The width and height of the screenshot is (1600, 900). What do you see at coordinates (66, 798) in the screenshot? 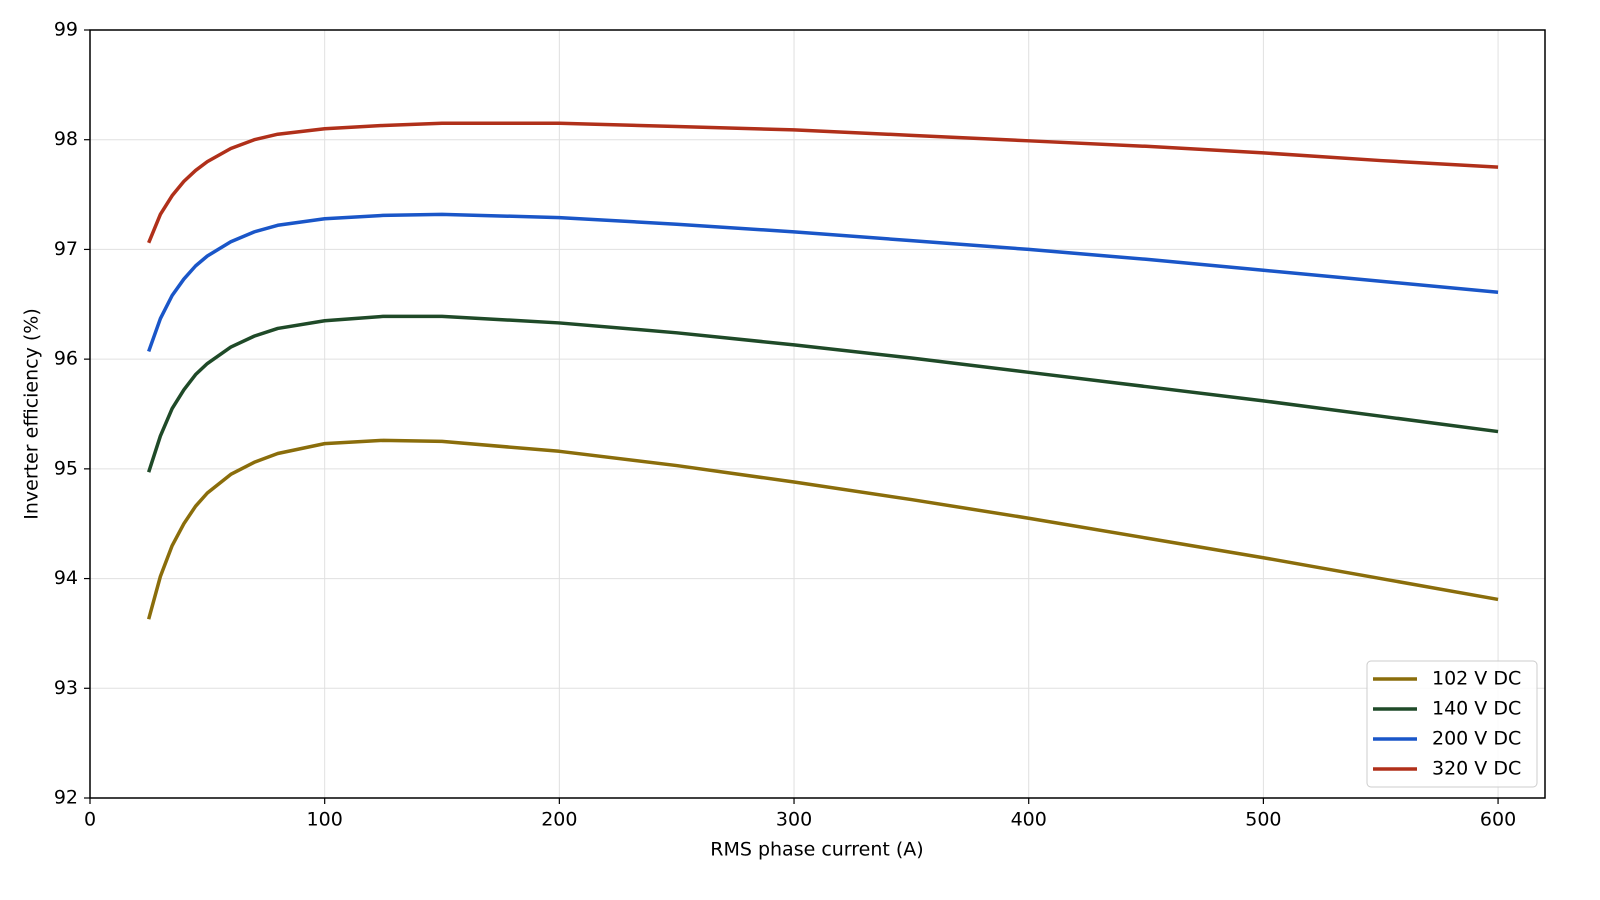
I see `y-tick-label: 92` at bounding box center [66, 798].